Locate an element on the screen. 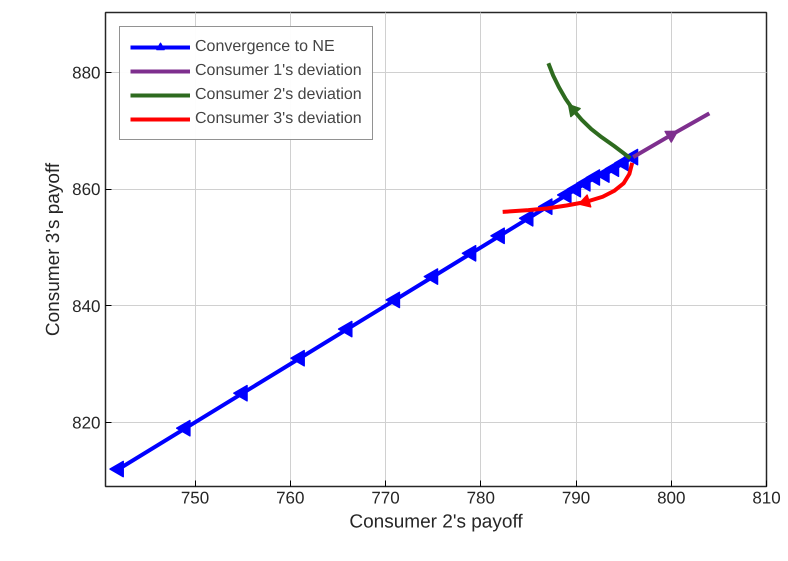 The width and height of the screenshot is (788, 561). x-tick-label: 800 is located at coordinates (671, 498).